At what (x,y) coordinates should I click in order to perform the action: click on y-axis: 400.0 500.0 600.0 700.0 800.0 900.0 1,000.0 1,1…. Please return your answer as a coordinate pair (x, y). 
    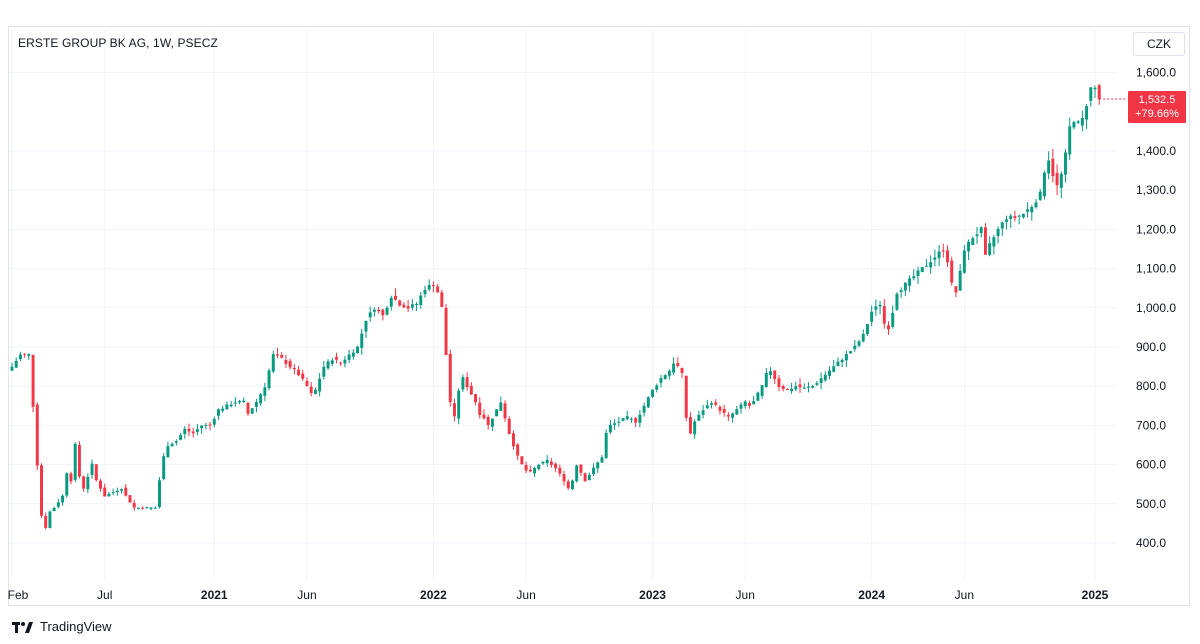
    Looking at the image, I should click on (1156, 308).